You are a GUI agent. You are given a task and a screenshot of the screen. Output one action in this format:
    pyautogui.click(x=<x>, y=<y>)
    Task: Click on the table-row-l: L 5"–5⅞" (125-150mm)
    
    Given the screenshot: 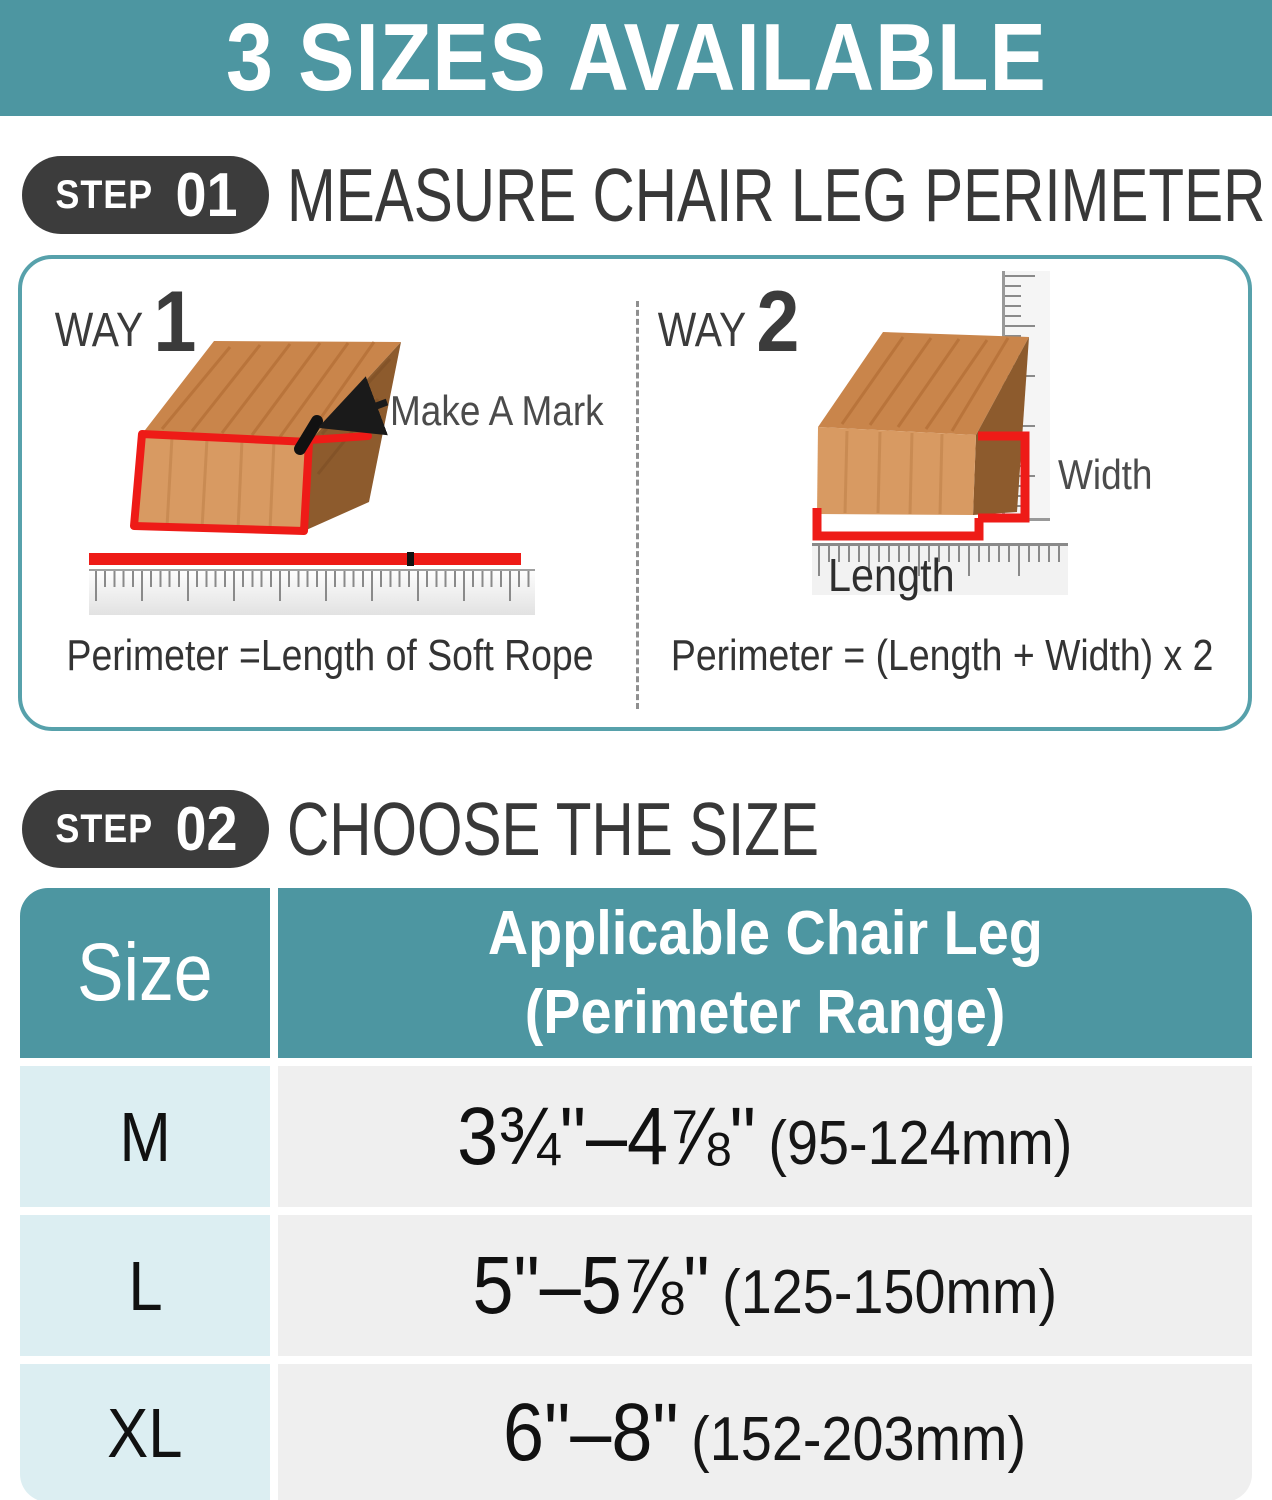 What is the action you would take?
    pyautogui.click(x=636, y=1285)
    